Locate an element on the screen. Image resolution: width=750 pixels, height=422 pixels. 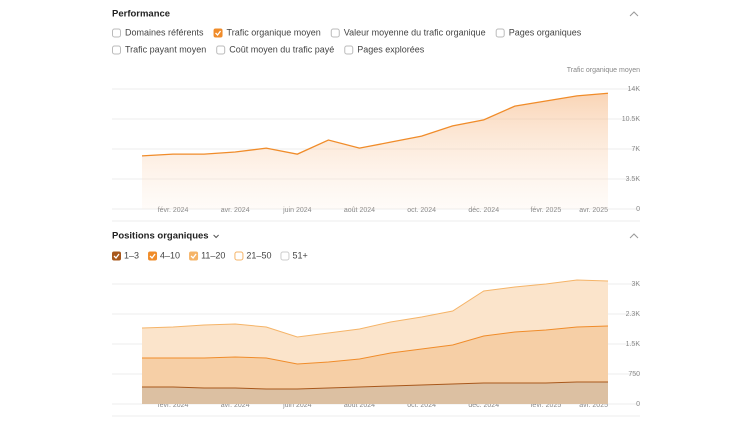
option-label: Trafic organique moyen is located at coordinates (274, 32).